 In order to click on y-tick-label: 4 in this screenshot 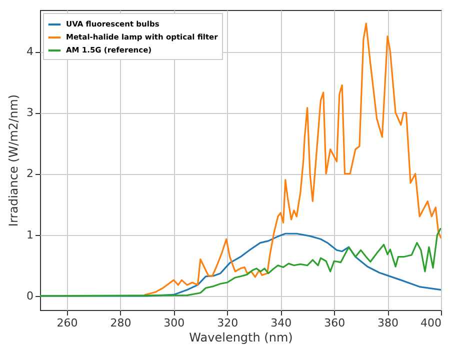, I will do `click(30, 51)`.